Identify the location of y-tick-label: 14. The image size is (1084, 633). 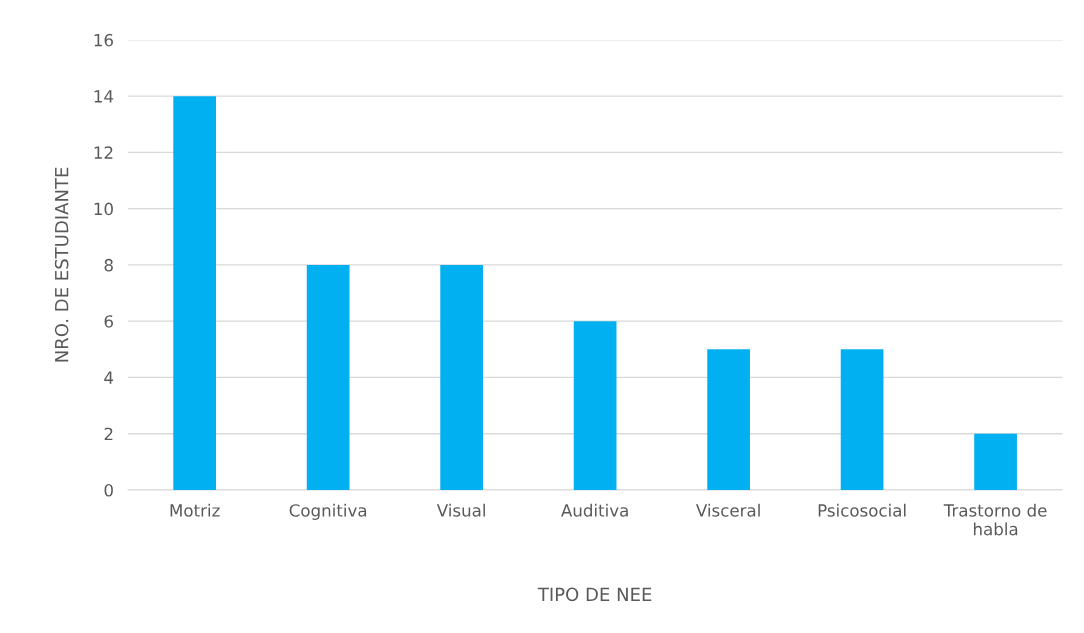
(104, 96).